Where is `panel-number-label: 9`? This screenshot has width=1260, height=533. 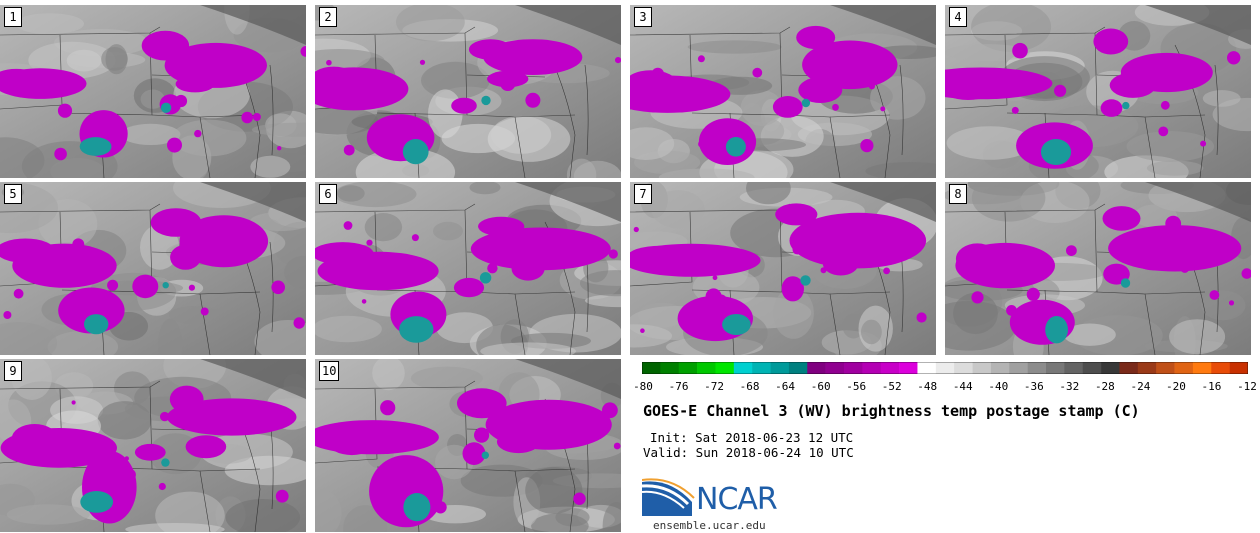 panel-number-label: 9 is located at coordinates (13, 371).